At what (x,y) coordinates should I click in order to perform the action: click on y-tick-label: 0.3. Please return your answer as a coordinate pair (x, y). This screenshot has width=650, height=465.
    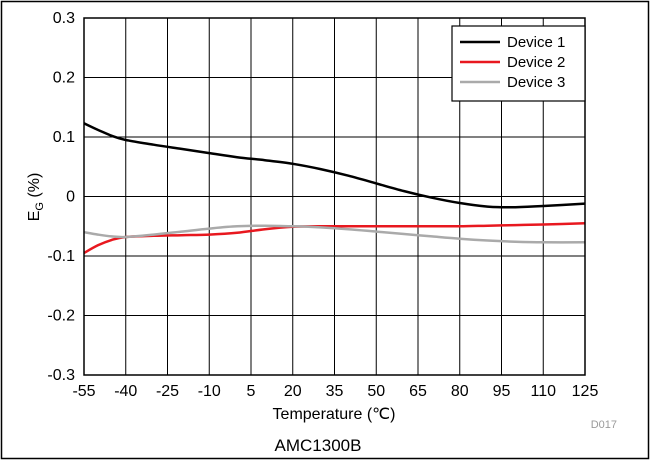
    Looking at the image, I should click on (64, 18).